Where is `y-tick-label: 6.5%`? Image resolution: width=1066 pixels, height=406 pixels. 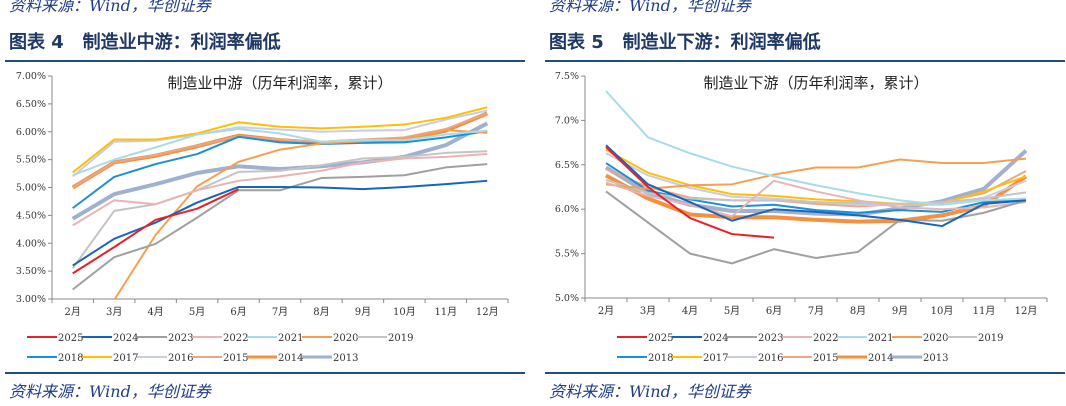 y-tick-label: 6.5% is located at coordinates (567, 165).